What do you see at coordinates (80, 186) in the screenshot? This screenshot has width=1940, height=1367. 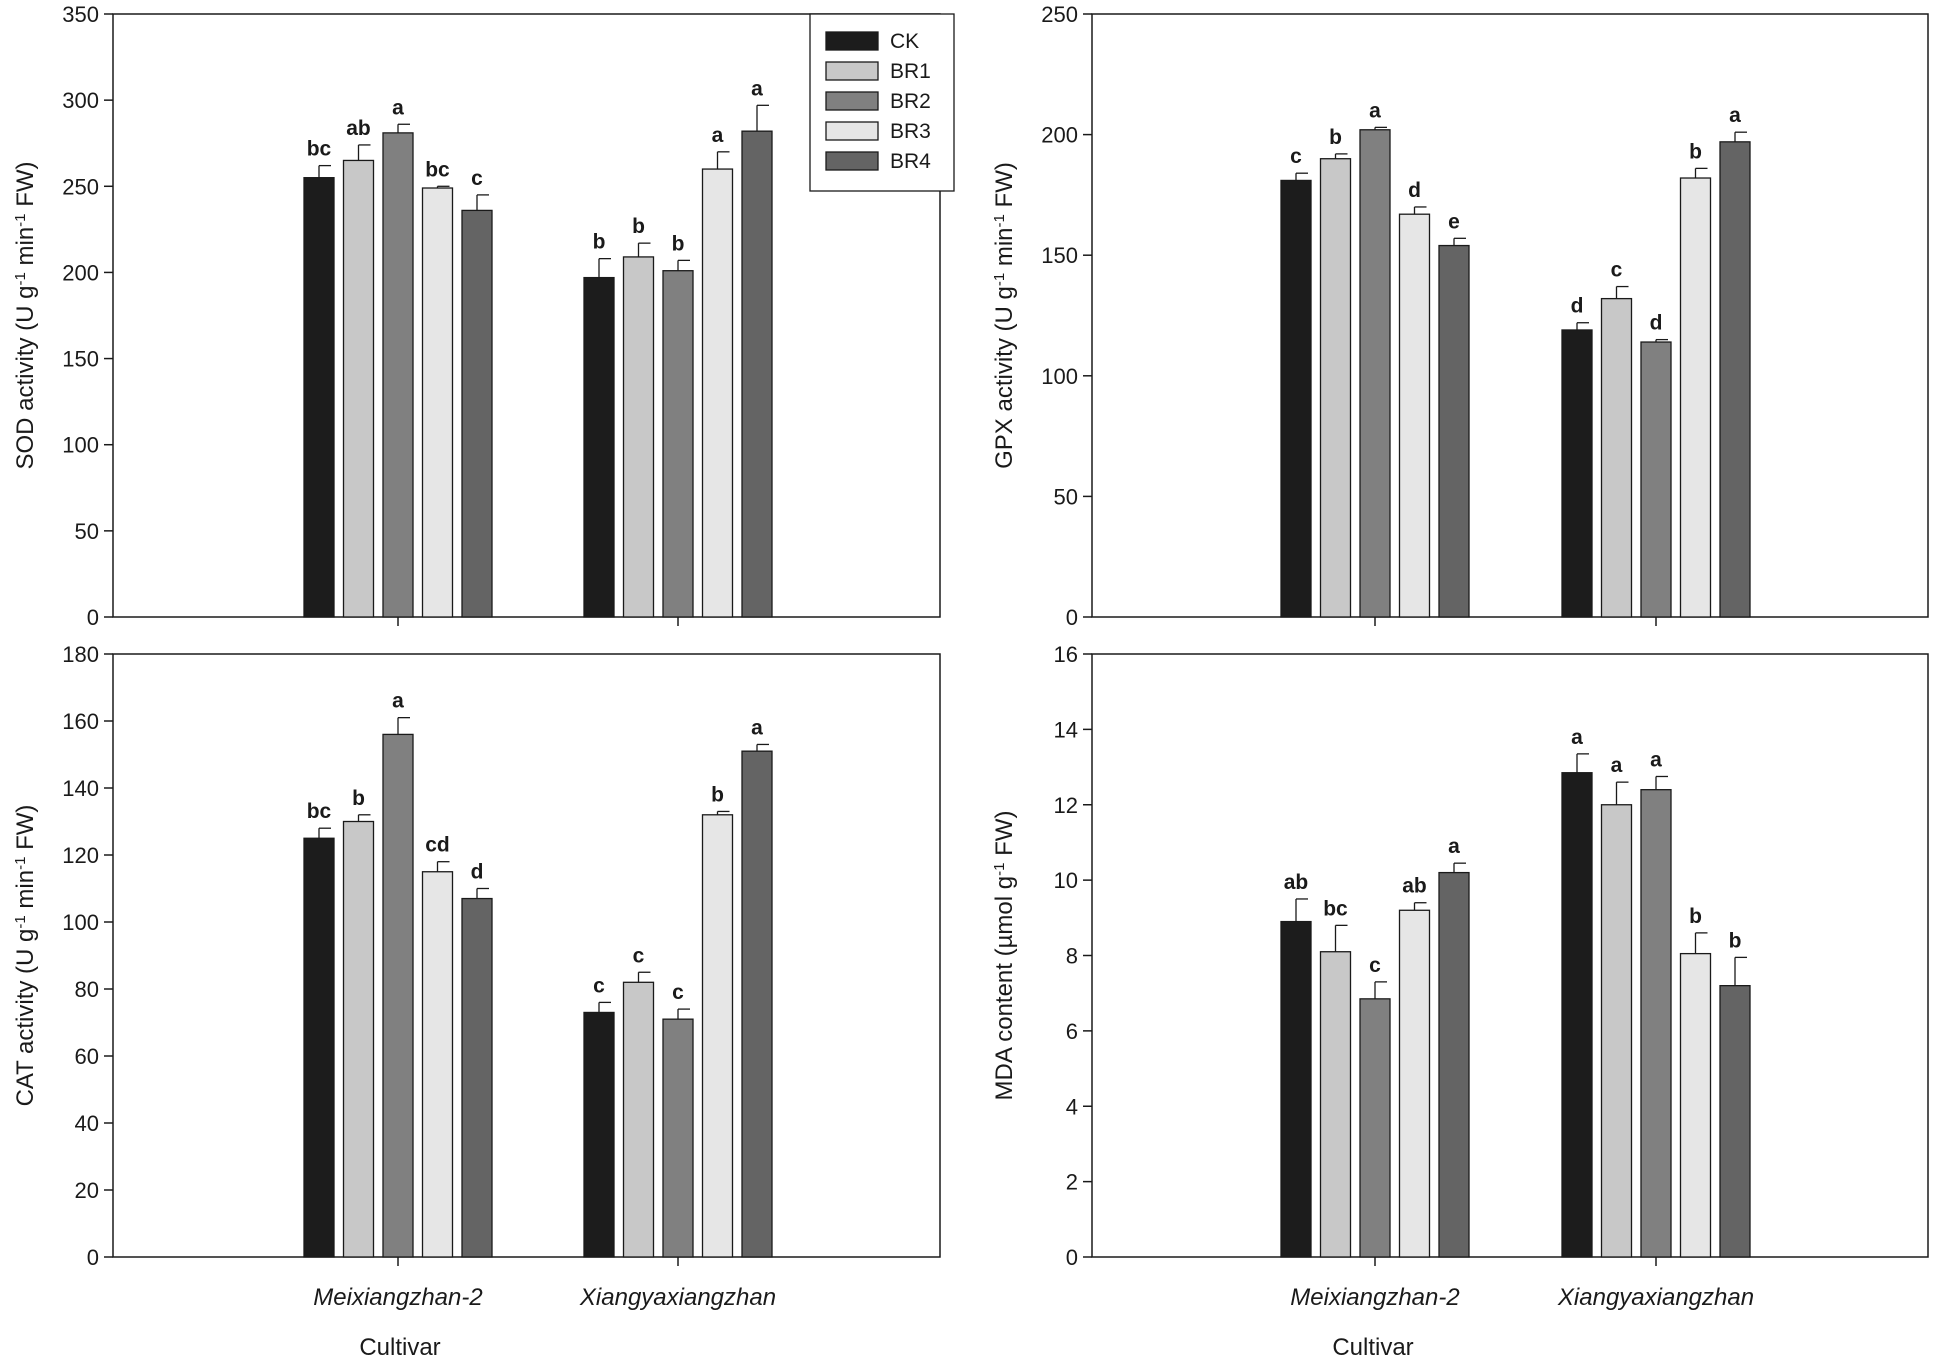 I see `y-tick-label: 250` at bounding box center [80, 186].